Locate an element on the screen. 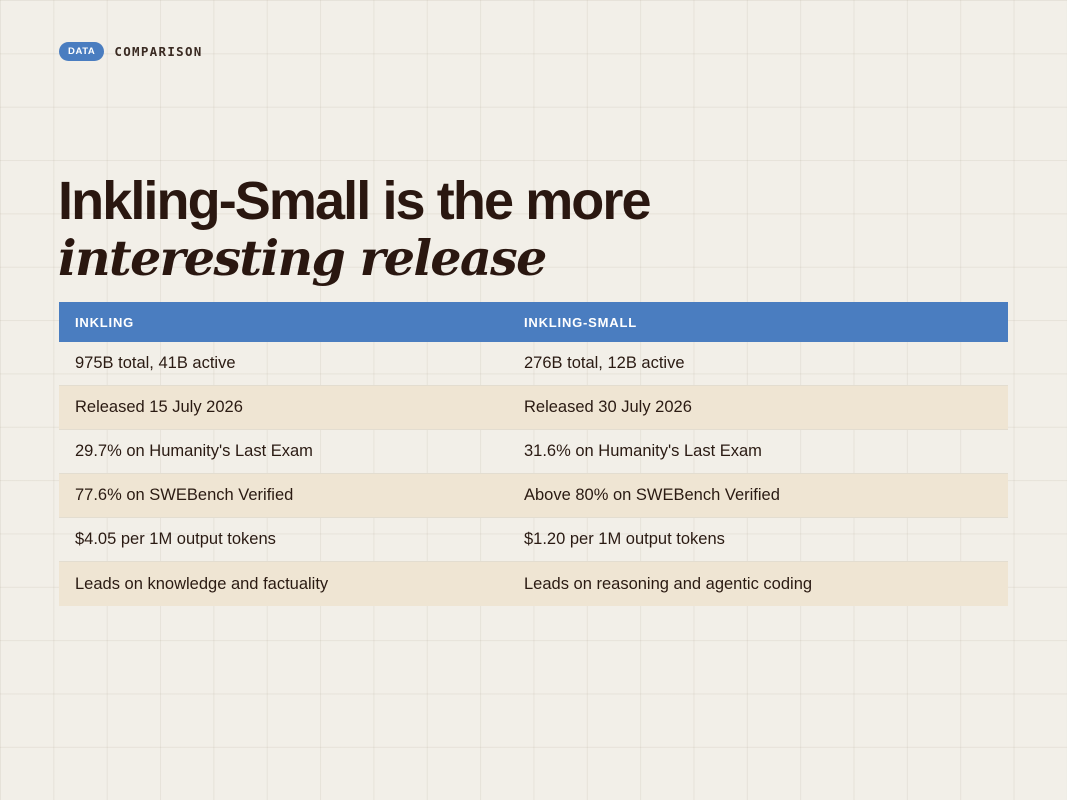 Image resolution: width=1067 pixels, height=800 pixels. column-header-inkling-small: INKLING-SMALL is located at coordinates (580, 322).